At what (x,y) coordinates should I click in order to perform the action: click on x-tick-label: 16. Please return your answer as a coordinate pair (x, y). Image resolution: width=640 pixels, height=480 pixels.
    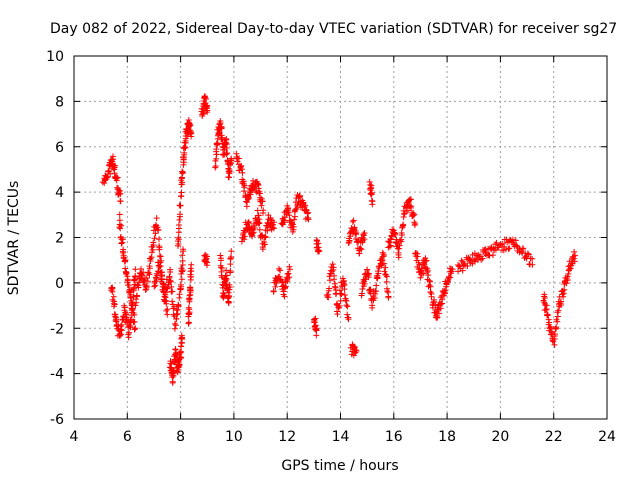
    Looking at the image, I should click on (394, 437).